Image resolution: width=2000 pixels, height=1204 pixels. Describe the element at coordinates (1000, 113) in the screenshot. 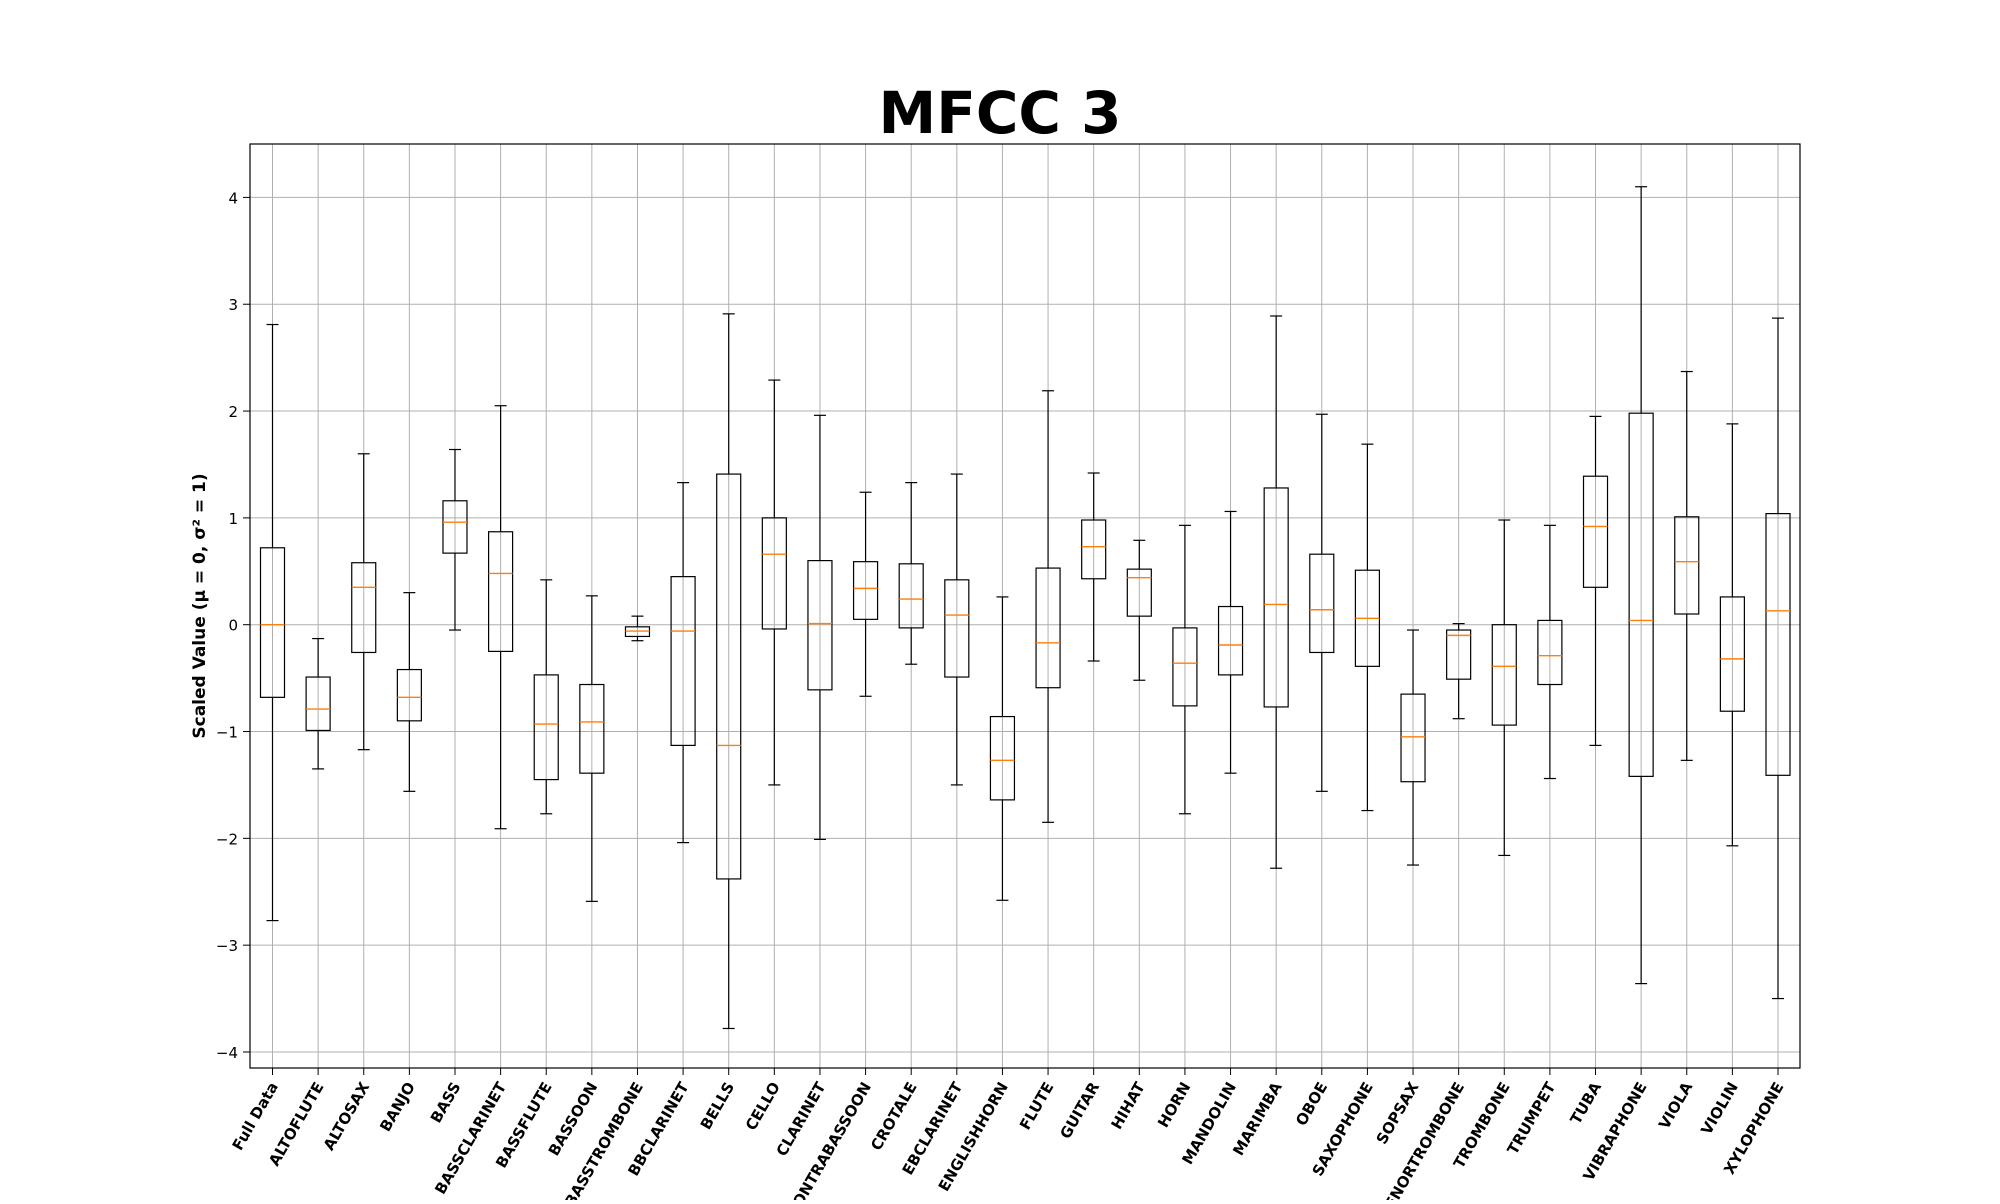

I see `chart-title: MFCC 3` at that location.